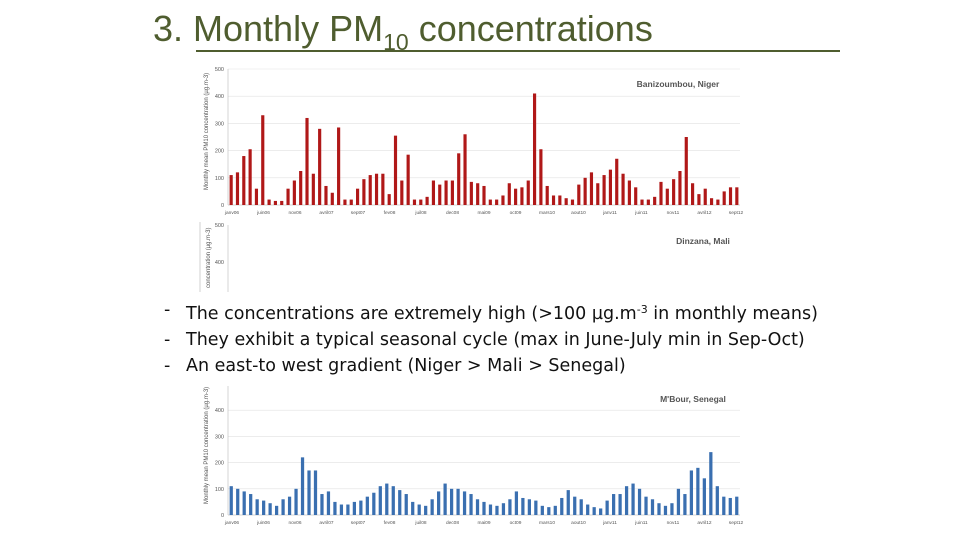 This screenshot has height=540, width=960. I want to click on senegal-xtick-label: nov06, so click(294, 523).